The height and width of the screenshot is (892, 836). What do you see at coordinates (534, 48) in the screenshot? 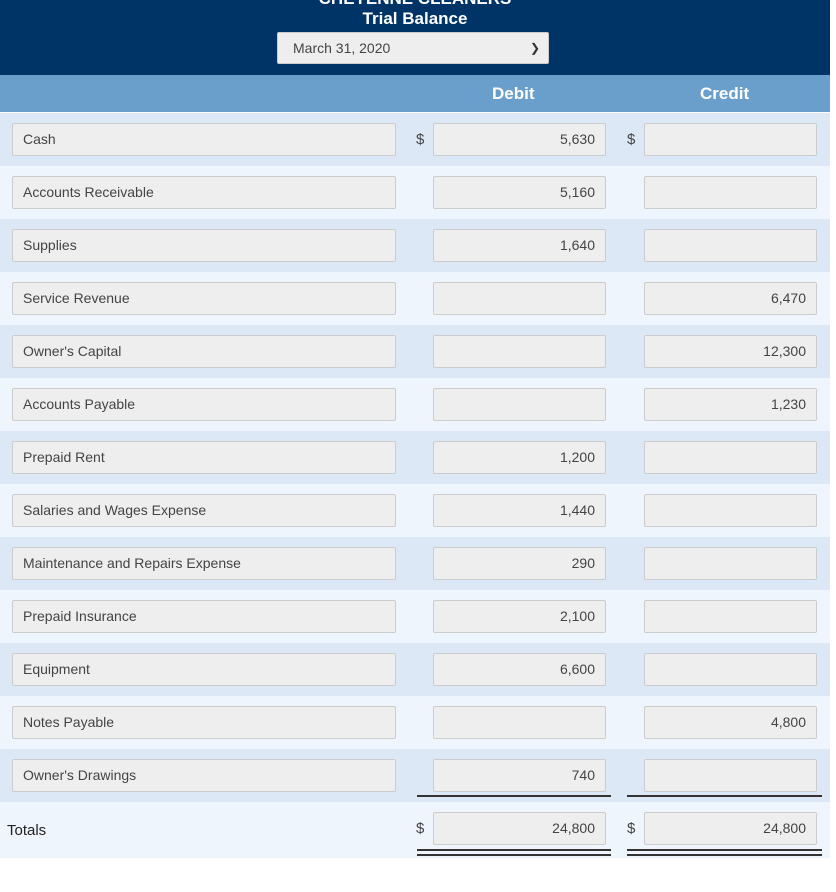
I see `chevron-down-icon: ❯` at bounding box center [534, 48].